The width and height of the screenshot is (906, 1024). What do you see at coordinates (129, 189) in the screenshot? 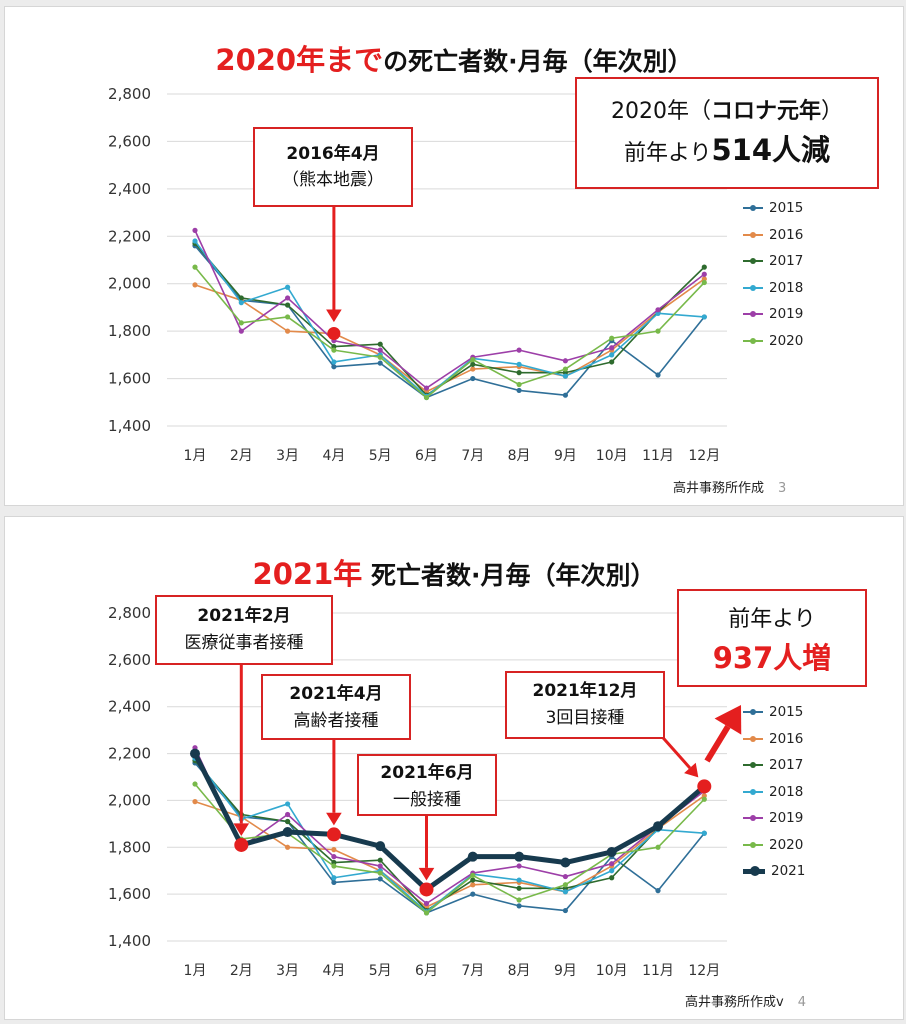
I see `y-tick-label: 2,400` at bounding box center [129, 189].